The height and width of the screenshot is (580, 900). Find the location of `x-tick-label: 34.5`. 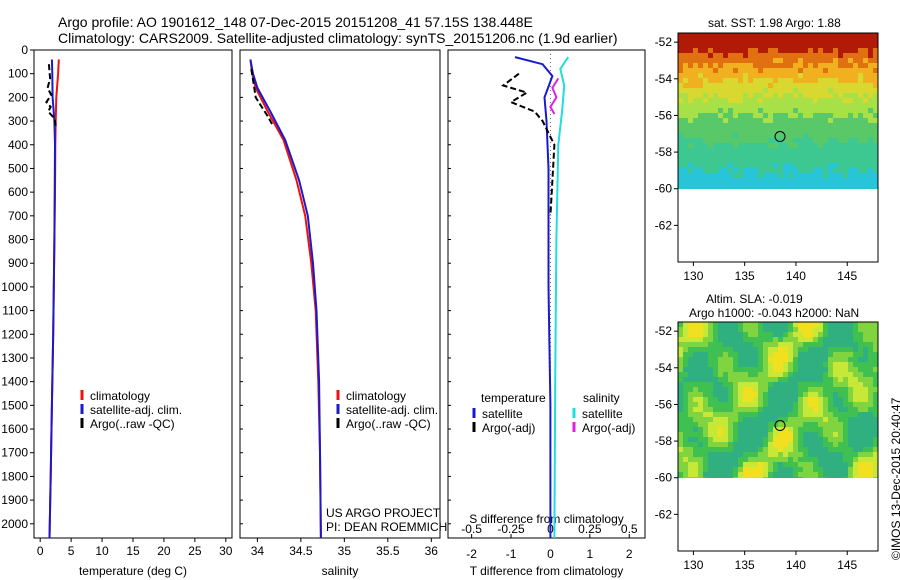

x-tick-label: 34.5 is located at coordinates (301, 551).